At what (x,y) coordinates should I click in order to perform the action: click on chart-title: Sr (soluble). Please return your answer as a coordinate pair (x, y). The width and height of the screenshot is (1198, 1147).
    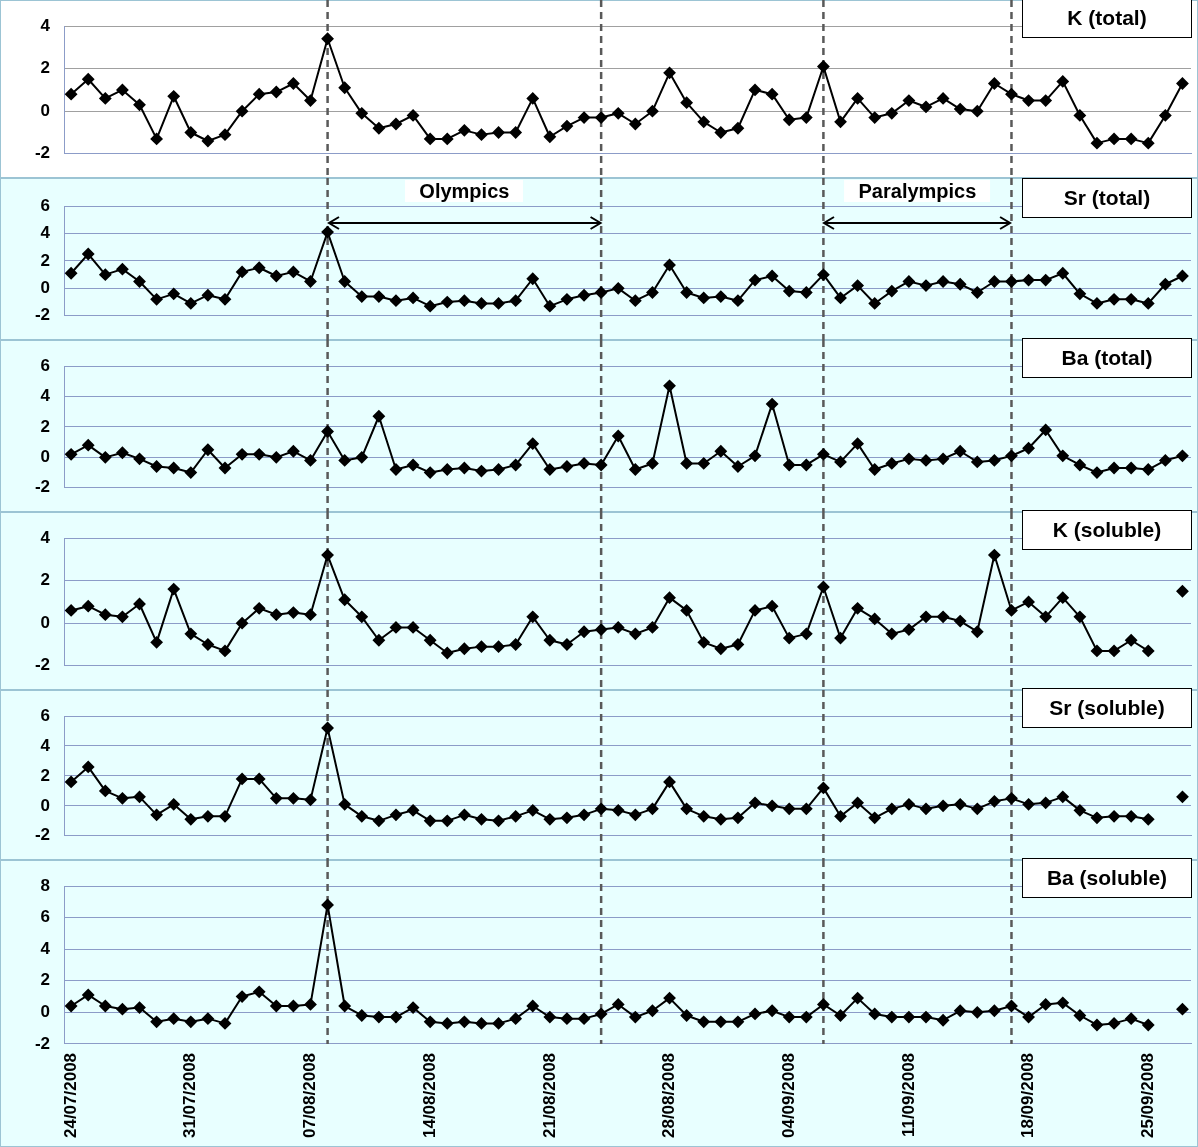
    Looking at the image, I should click on (1107, 708).